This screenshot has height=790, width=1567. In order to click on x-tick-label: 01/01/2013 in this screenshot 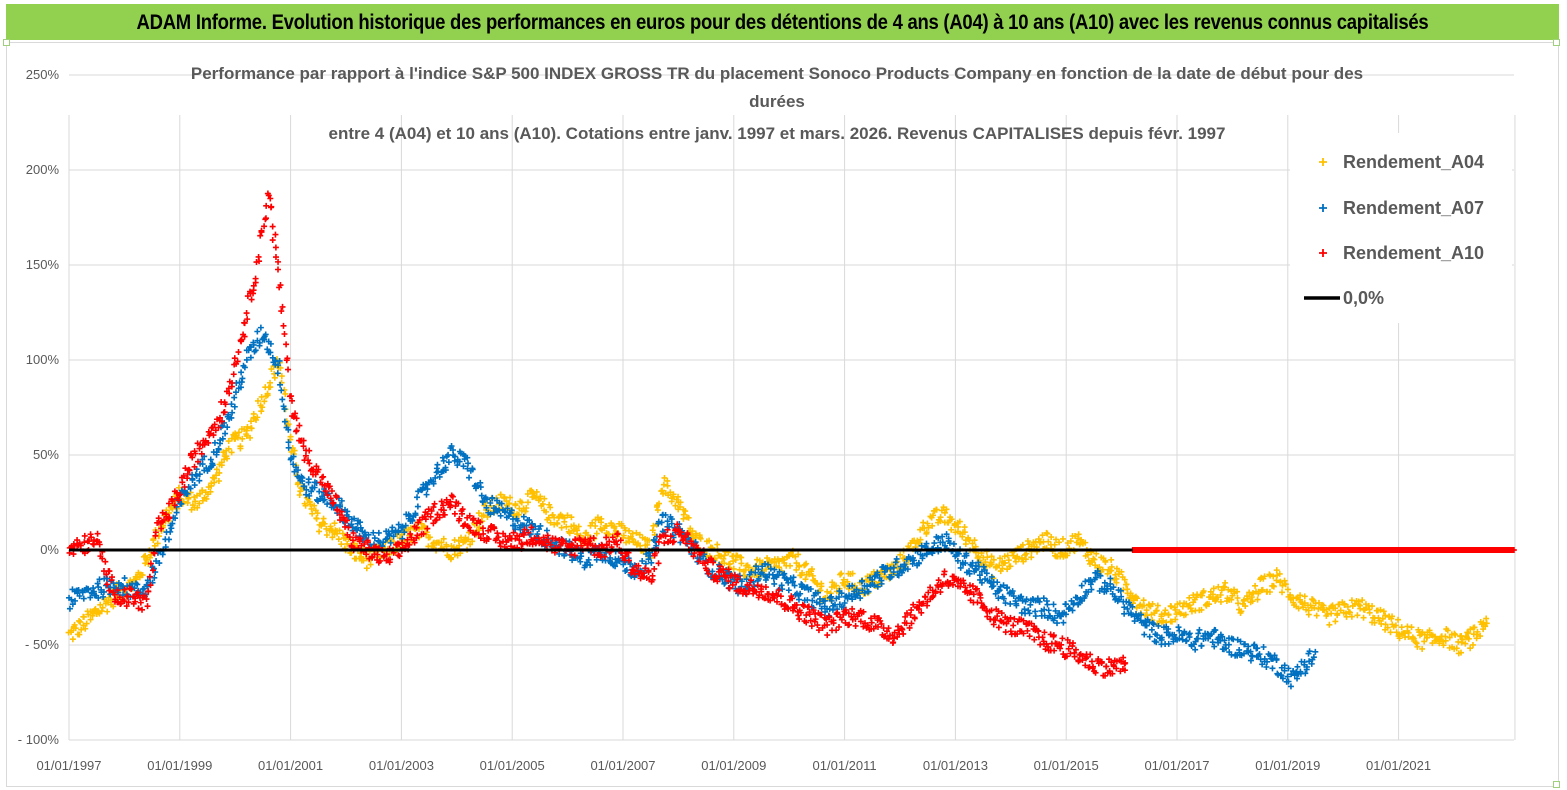, I will do `click(955, 765)`.